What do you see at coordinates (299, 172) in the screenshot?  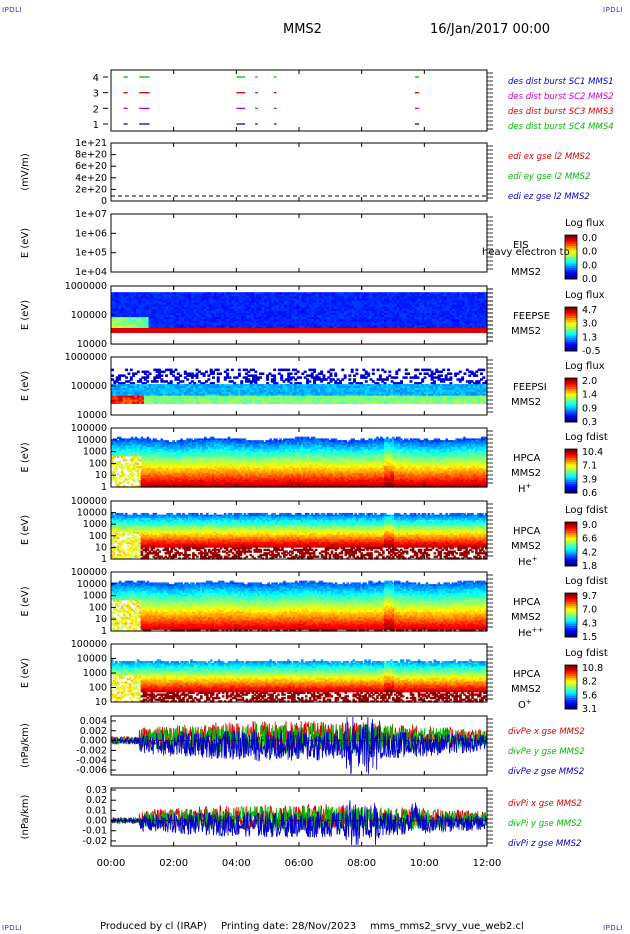 I see `panel-frame-edi` at bounding box center [299, 172].